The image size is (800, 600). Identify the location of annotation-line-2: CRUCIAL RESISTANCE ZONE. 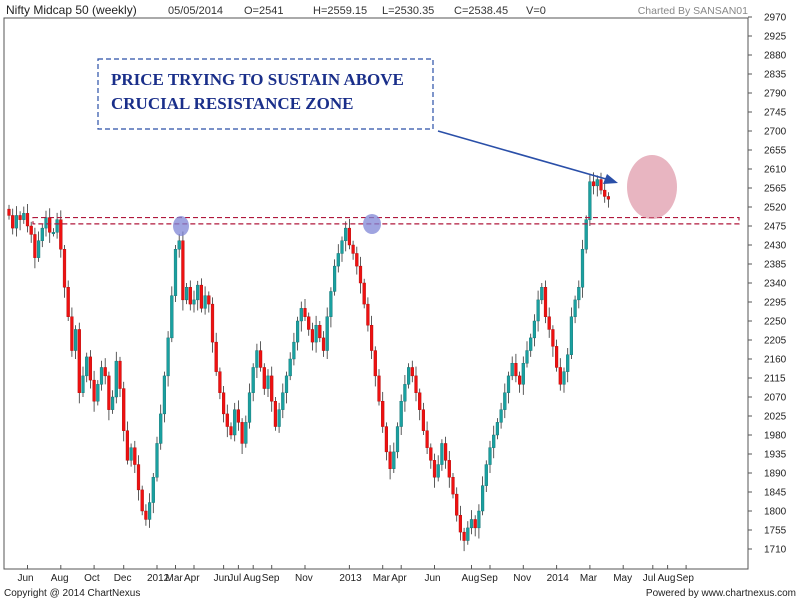
(232, 103).